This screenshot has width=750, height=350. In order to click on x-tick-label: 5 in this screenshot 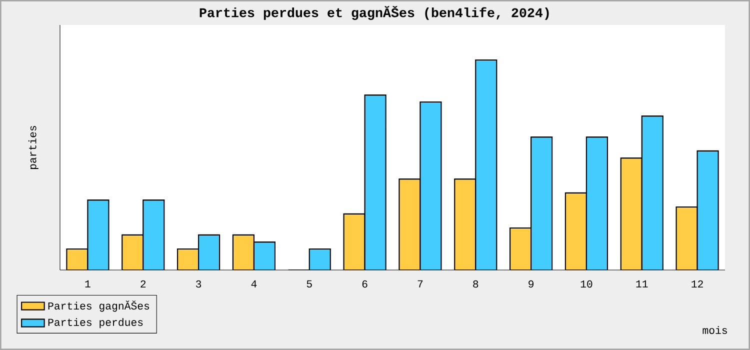, I will do `click(309, 284)`.